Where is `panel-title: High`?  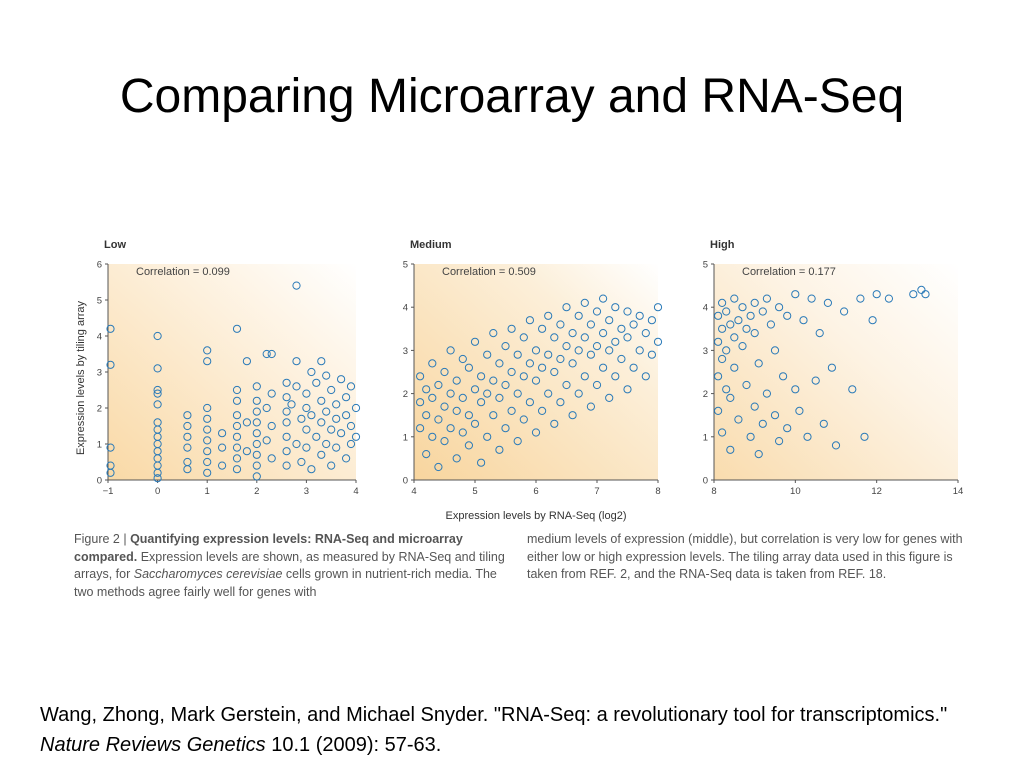 panel-title: High is located at coordinates (722, 245).